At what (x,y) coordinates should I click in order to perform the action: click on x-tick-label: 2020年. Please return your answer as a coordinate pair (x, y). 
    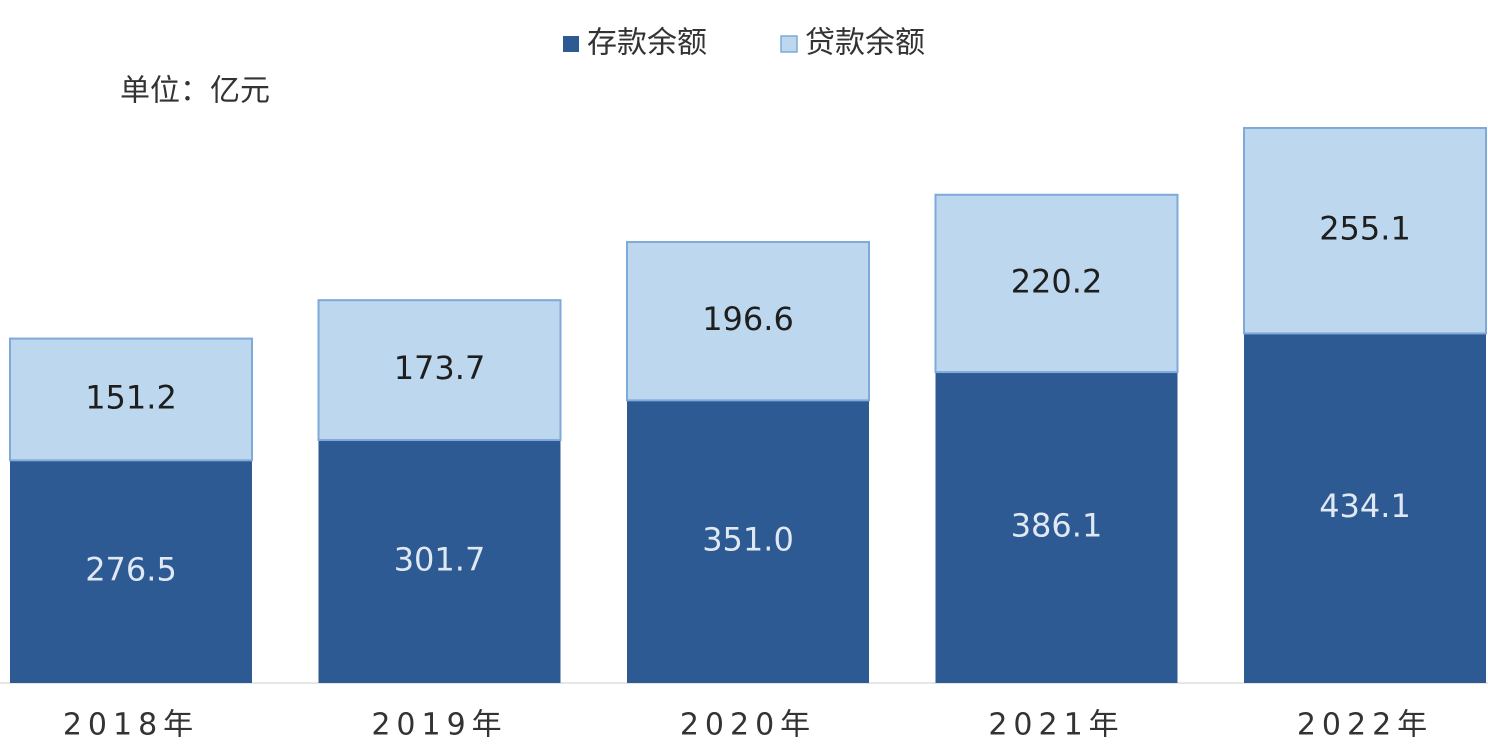
    Looking at the image, I should click on (748, 725).